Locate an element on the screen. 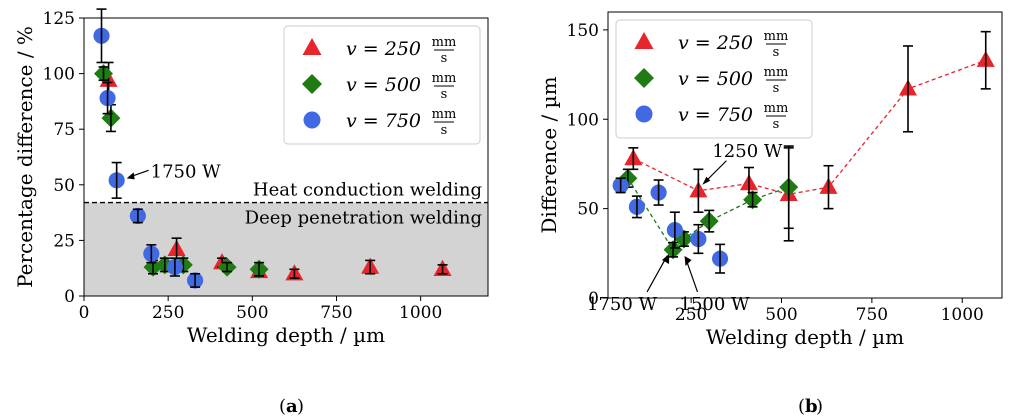  y-axis-label: Percentage difference / % is located at coordinates (25, 157).